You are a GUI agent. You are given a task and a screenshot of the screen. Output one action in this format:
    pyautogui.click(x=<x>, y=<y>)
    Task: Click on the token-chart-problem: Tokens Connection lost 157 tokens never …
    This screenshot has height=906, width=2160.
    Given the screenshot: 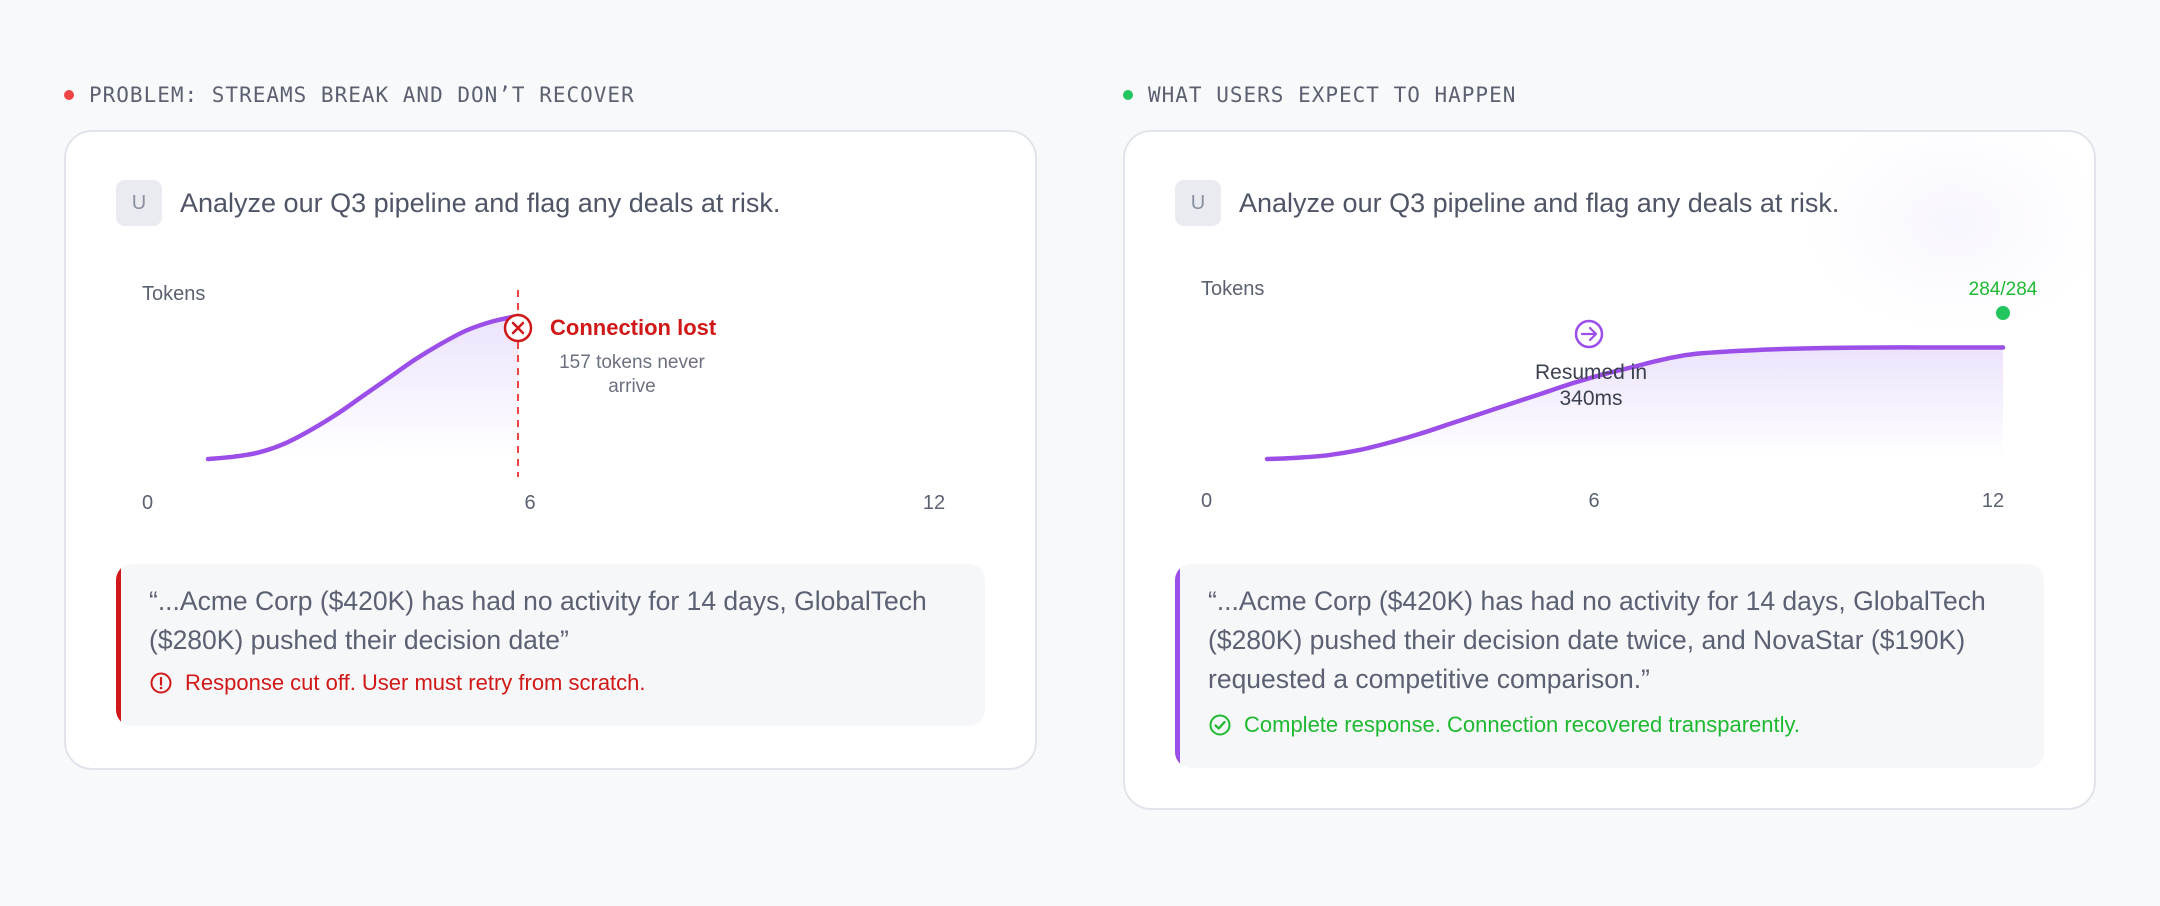 What is the action you would take?
    pyautogui.click(x=543, y=398)
    